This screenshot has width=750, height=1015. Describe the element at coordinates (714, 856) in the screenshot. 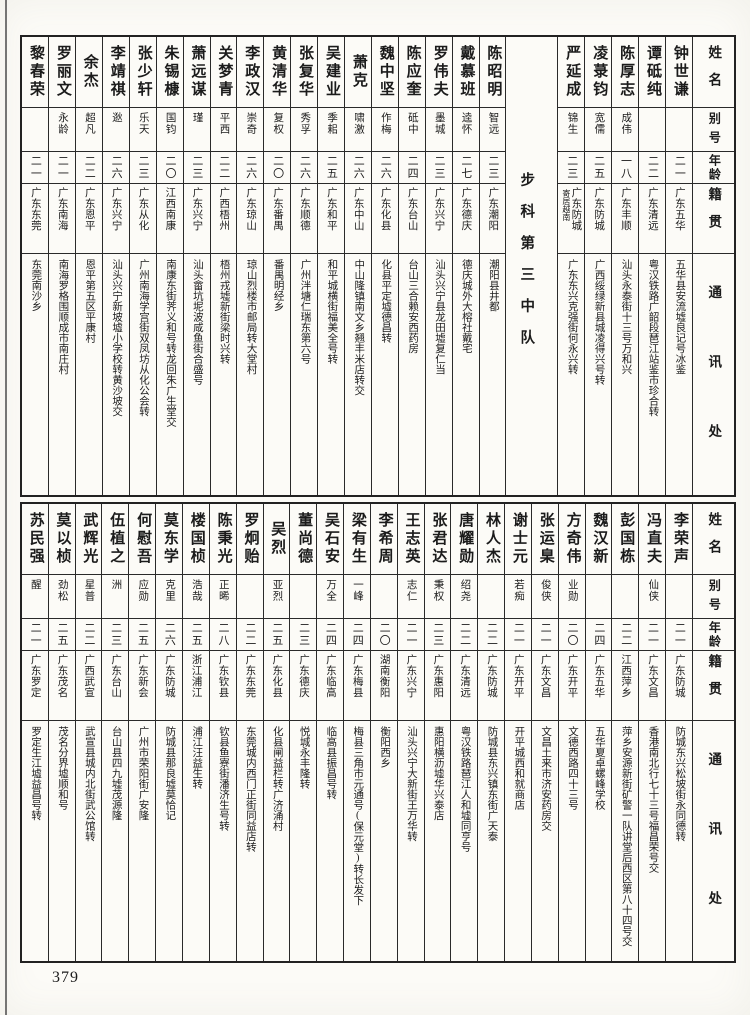

I see `header-label-address: 通讯处` at that location.